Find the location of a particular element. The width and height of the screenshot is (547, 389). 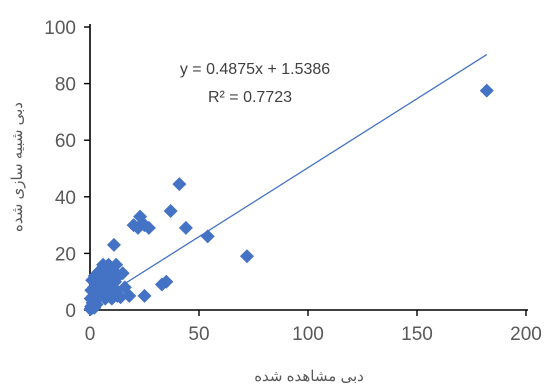

y-tick-label: 40 is located at coordinates (65, 198).